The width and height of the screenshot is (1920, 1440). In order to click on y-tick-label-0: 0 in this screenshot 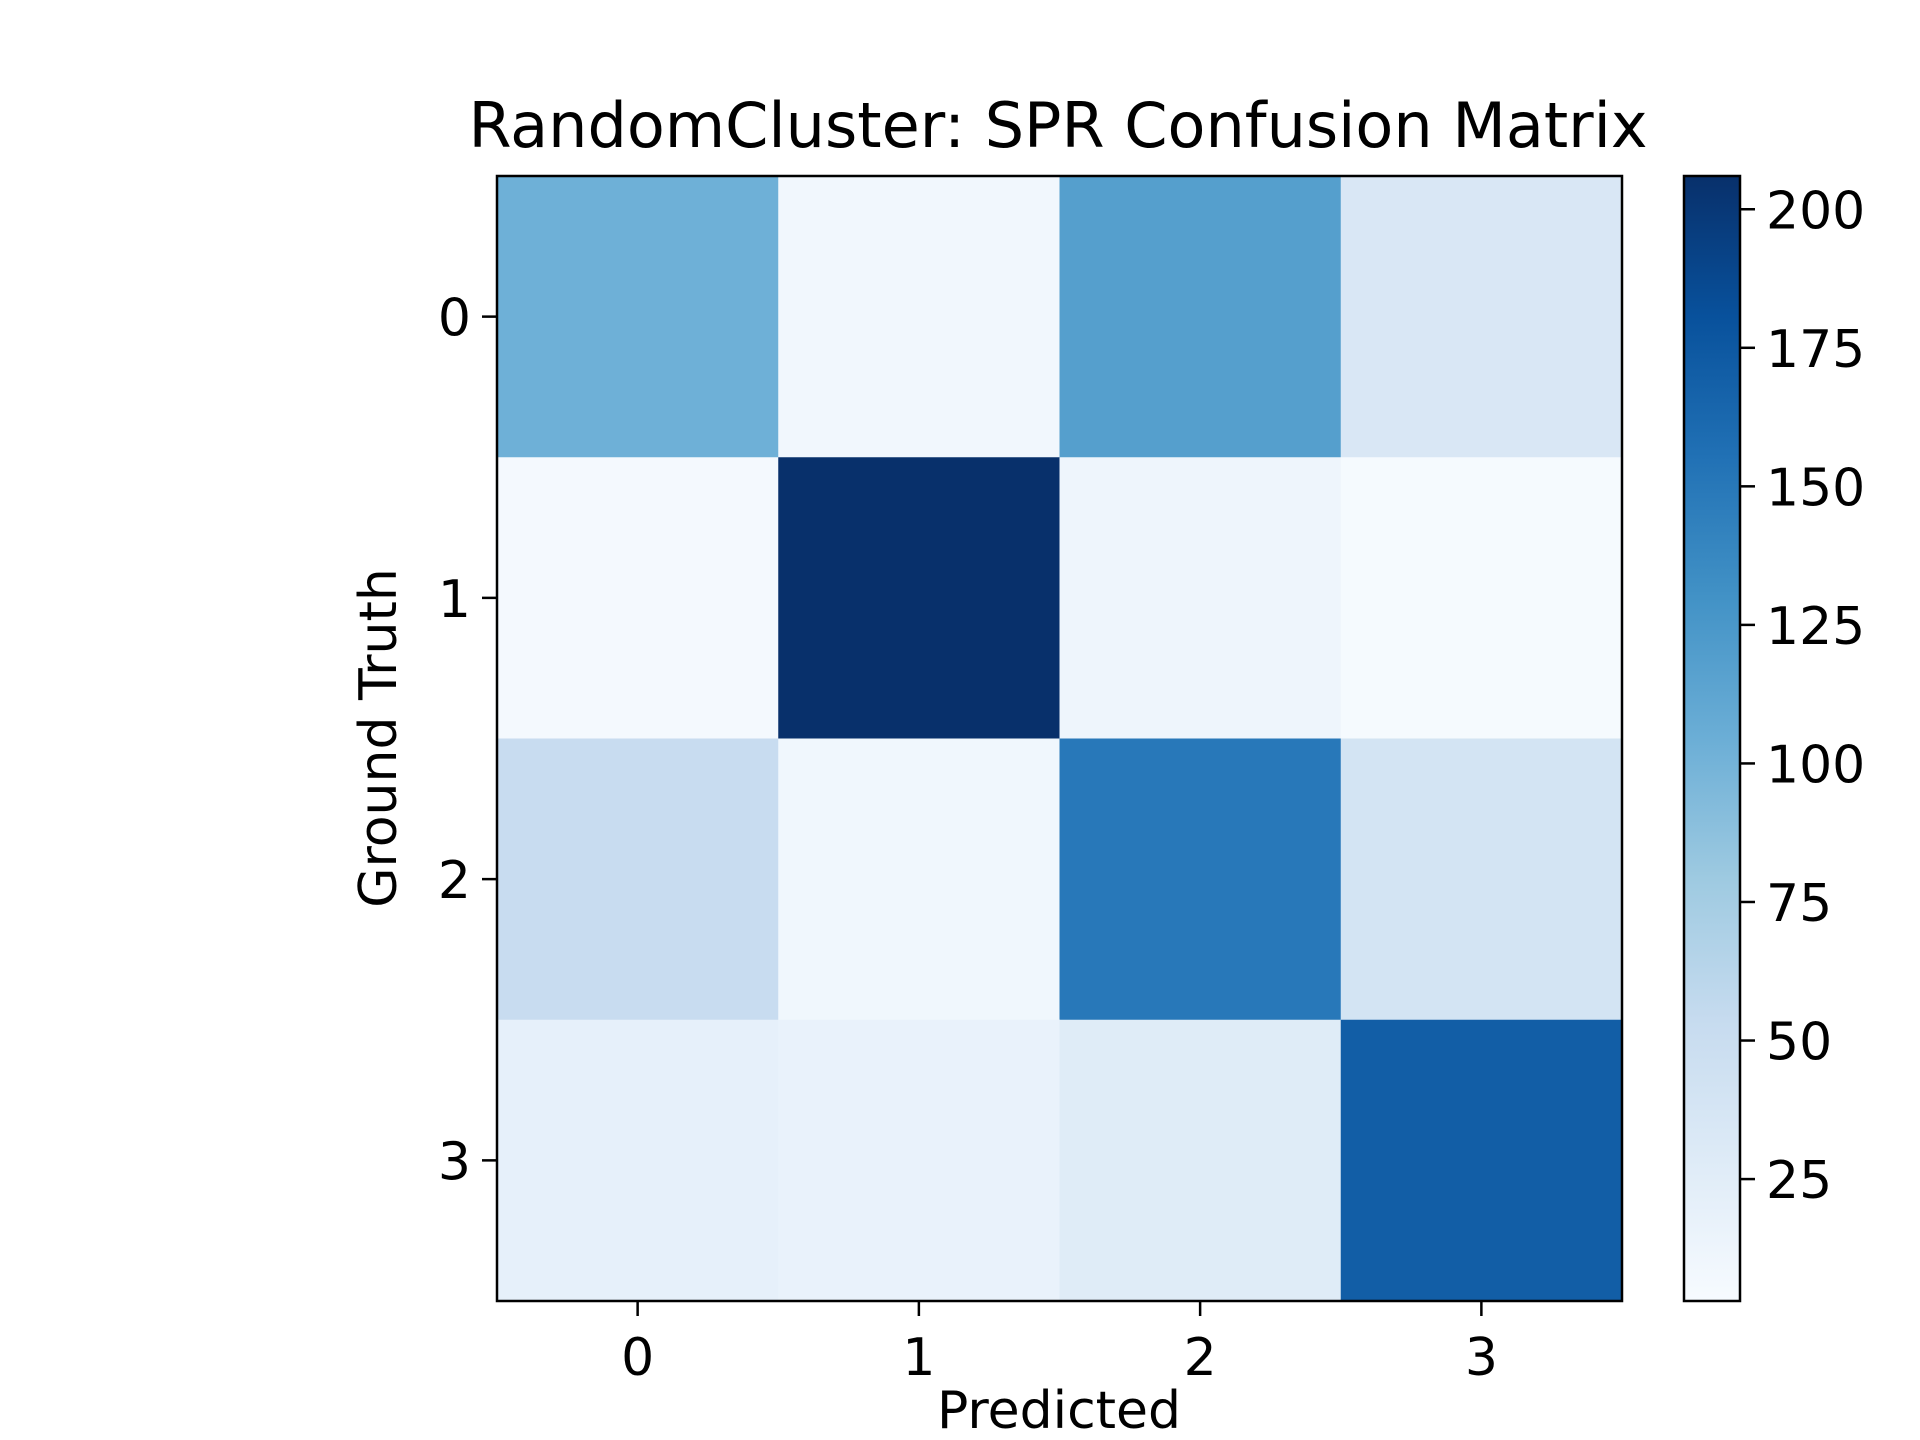, I will do `click(454, 319)`.